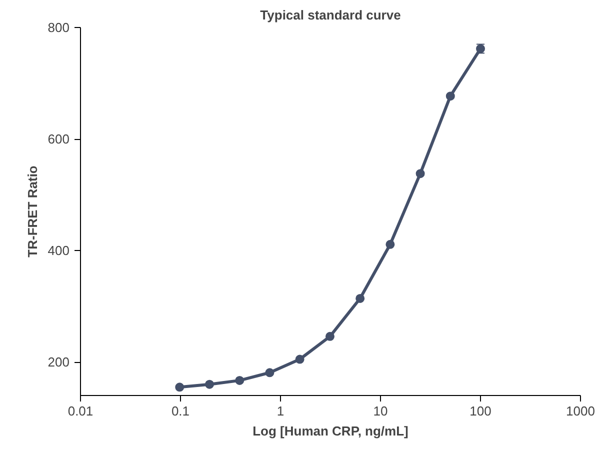 The image size is (613, 468). Describe the element at coordinates (81, 411) in the screenshot. I see `x-tick-label: 0.01` at that location.